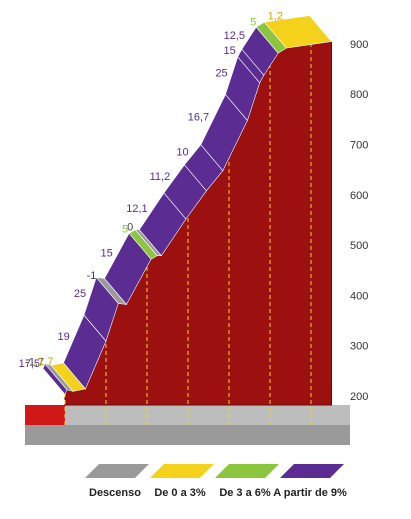  I want to click on gradient-label: 11,2, so click(160, 177).